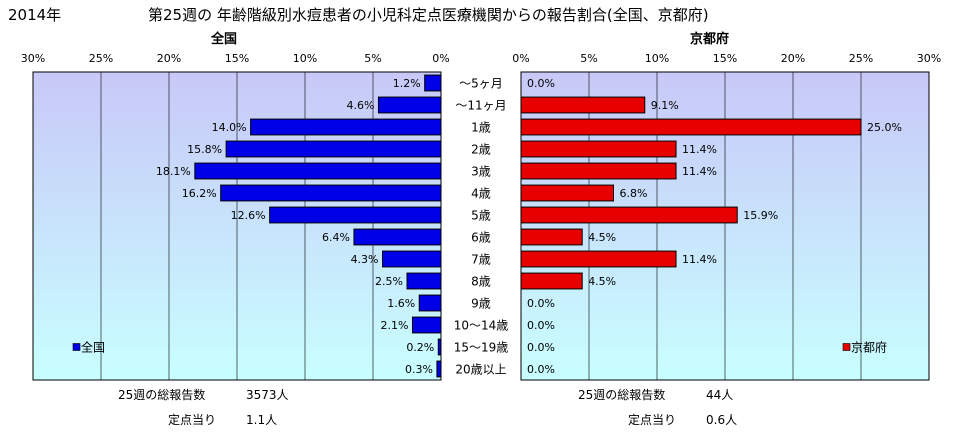 Image resolution: width=968 pixels, height=432 pixels. Describe the element at coordinates (33, 58) in the screenshot. I see `national-x-tick-label: 30%` at that location.